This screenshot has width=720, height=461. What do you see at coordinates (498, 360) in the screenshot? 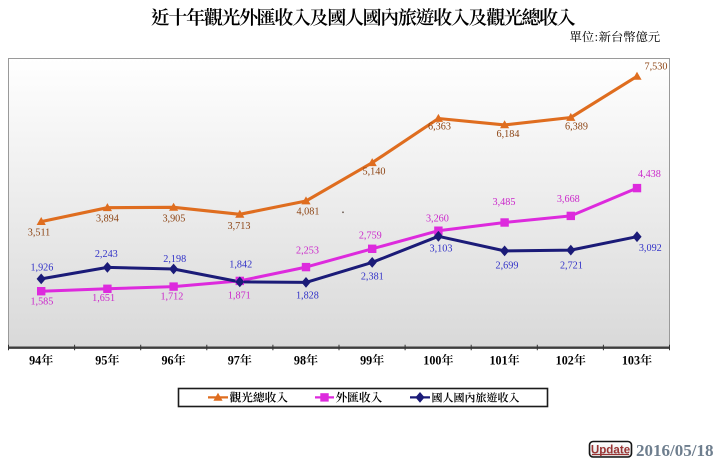
I see `svg-text: 101` at bounding box center [498, 360].